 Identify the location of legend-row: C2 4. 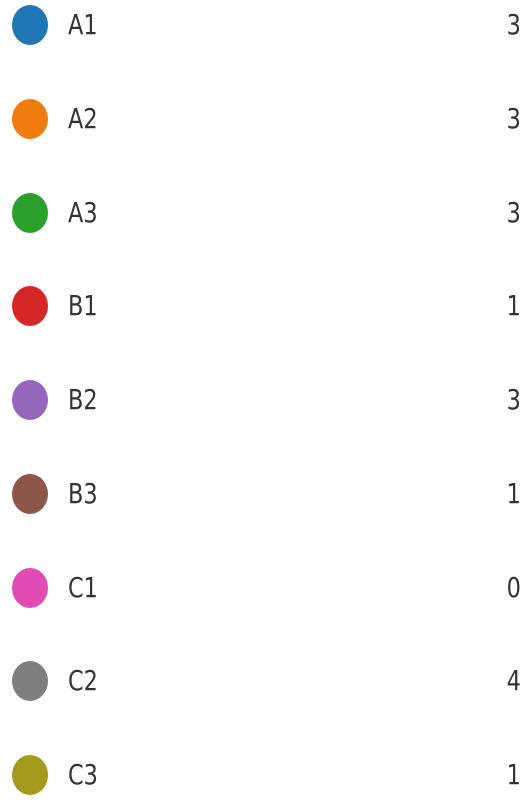
(263, 681).